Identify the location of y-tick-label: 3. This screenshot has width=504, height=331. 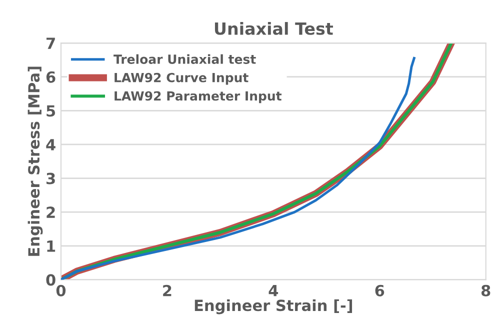
(50, 178).